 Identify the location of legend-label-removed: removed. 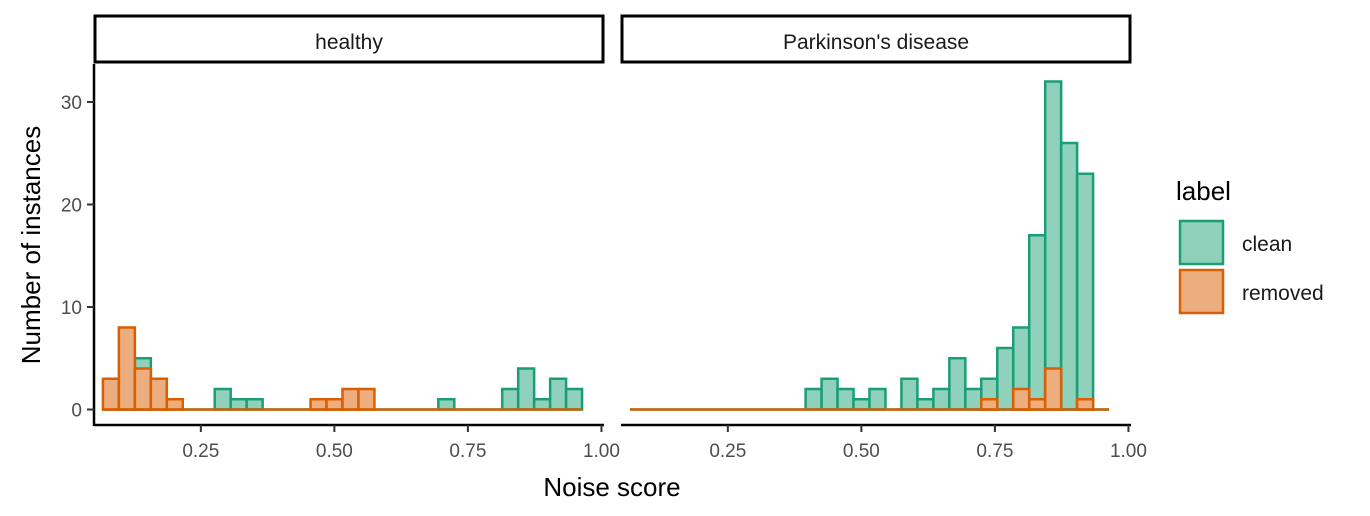
(1283, 293).